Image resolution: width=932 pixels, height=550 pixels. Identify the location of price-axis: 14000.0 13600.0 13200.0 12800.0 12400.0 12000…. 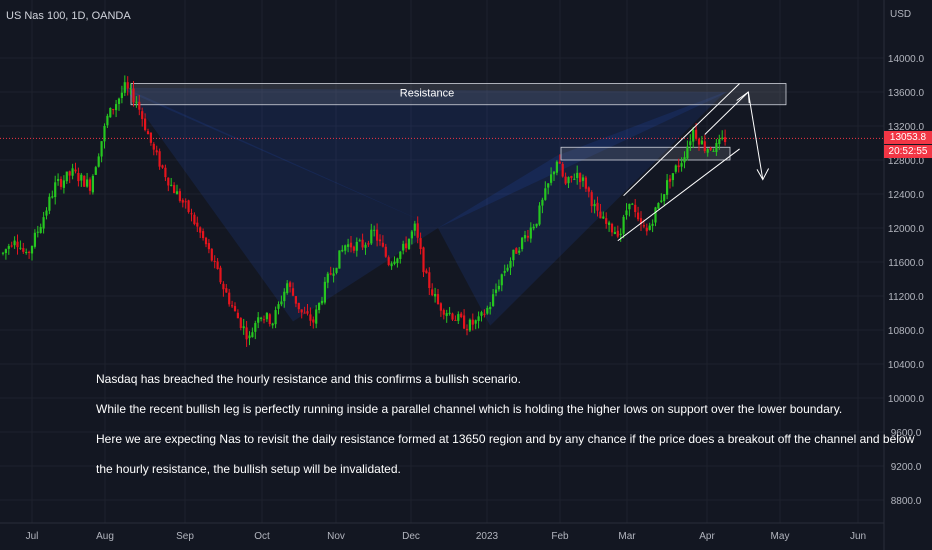
(907, 275).